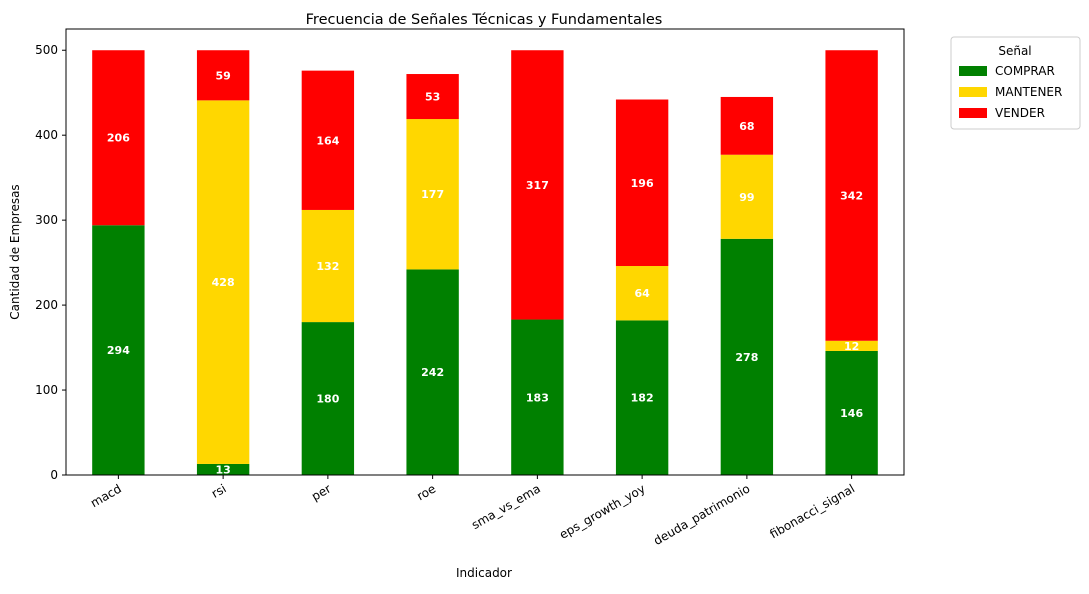 The height and width of the screenshot is (594, 1089). I want to click on data-label: 99, so click(746, 197).